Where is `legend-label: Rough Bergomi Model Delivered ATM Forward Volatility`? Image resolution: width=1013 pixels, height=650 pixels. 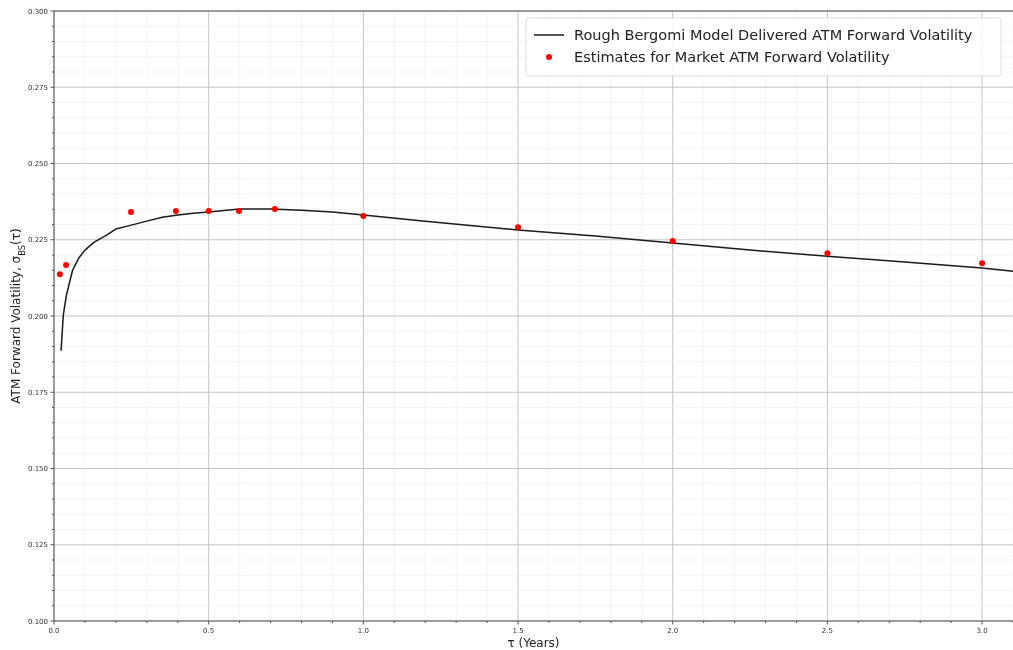
legend-label: Rough Bergomi Model Delivered ATM Forward Volatility is located at coordinates (773, 35).